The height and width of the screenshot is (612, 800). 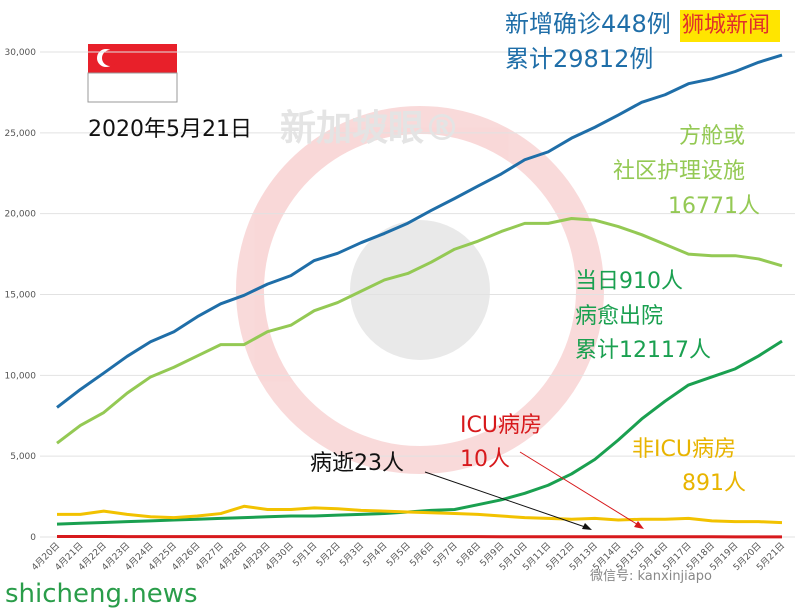 I want to click on x-tick-label: 5月7日, so click(x=445, y=554).